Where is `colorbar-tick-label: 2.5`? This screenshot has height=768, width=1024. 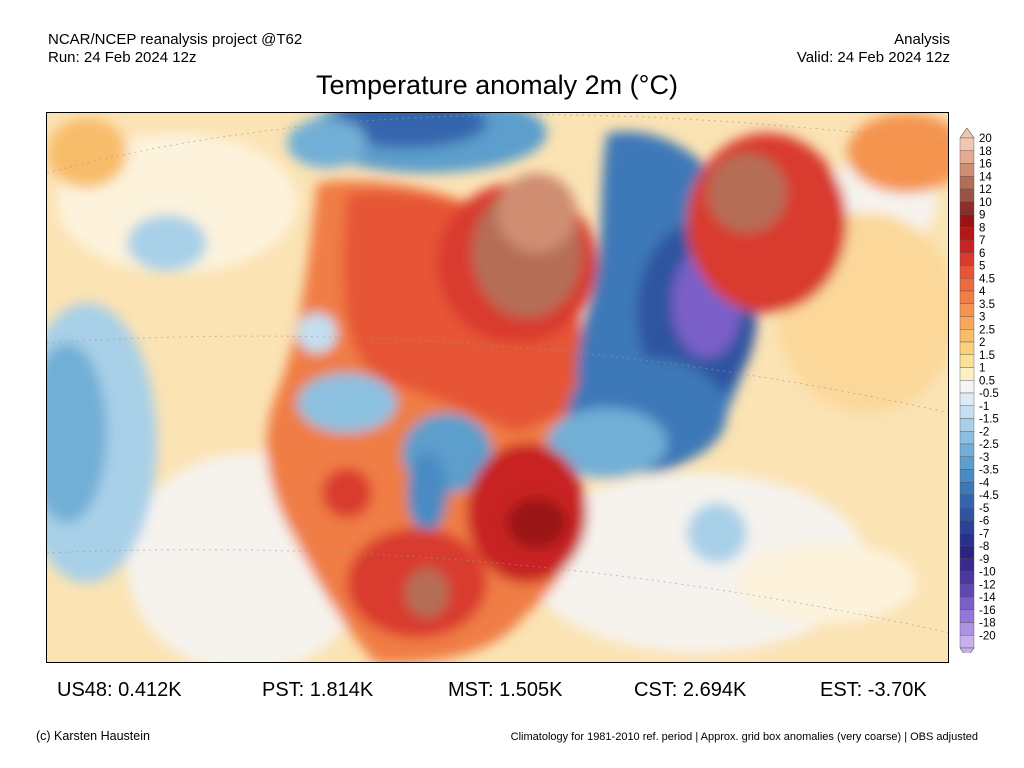
colorbar-tick-label: 2.5 is located at coordinates (987, 330).